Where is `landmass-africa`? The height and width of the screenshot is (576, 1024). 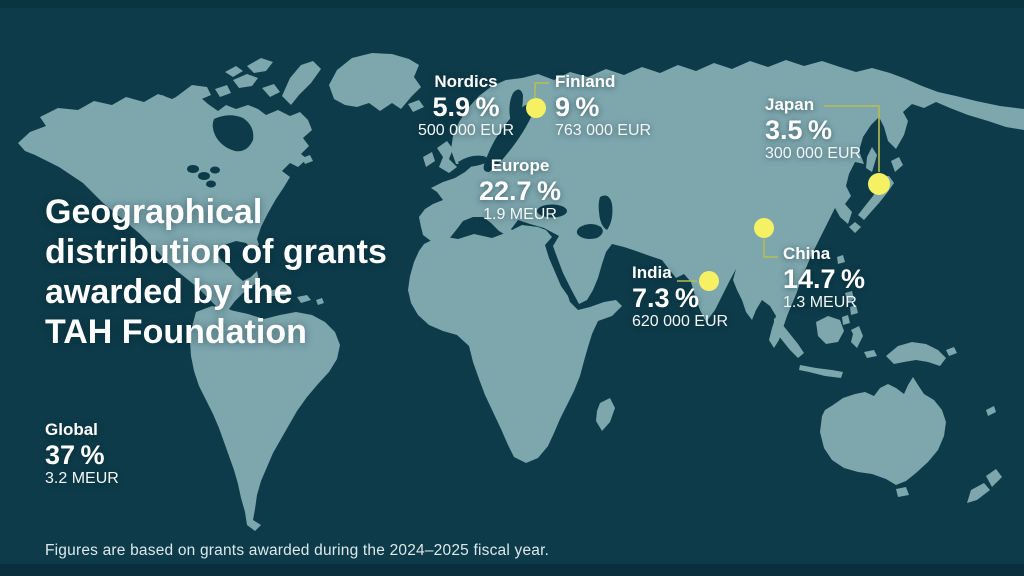 landmass-africa is located at coordinates (515, 344).